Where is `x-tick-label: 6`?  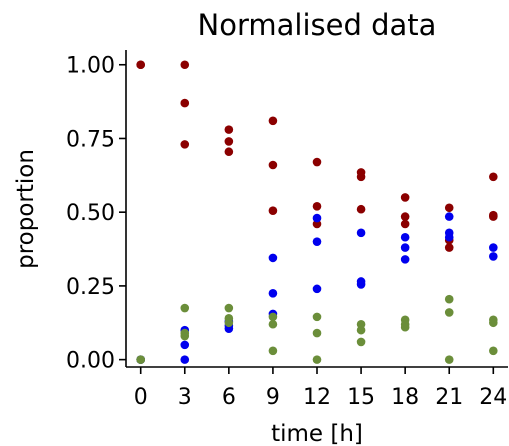
x-tick-label: 6 is located at coordinates (229, 397).